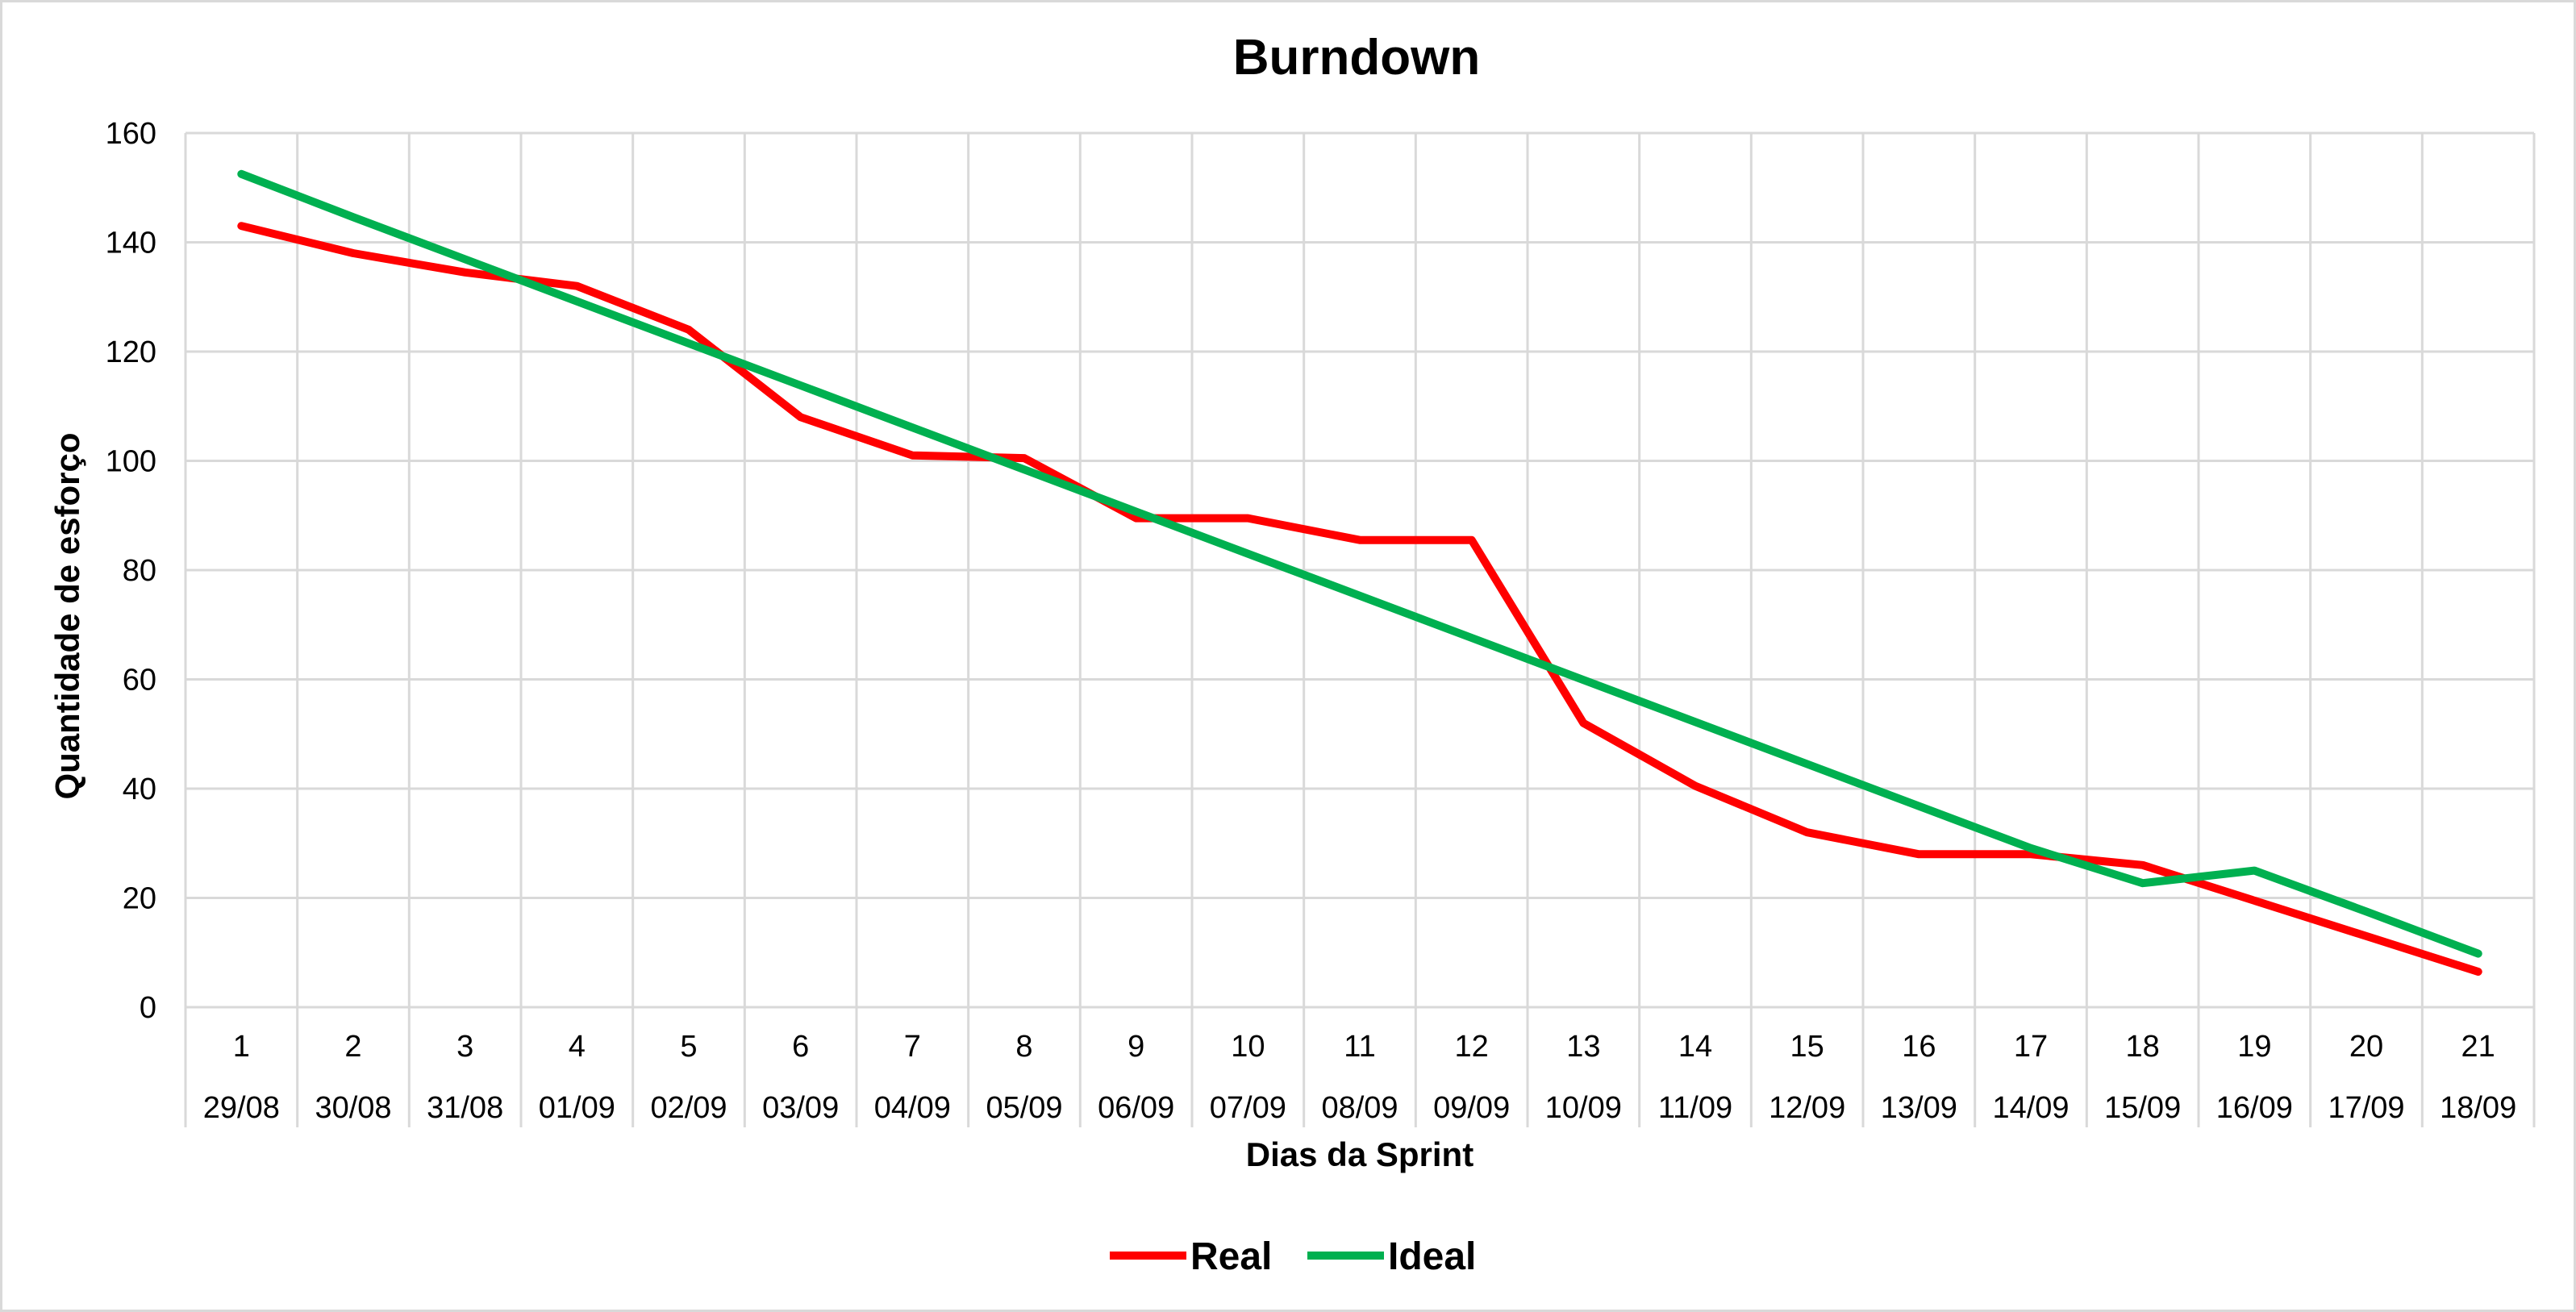  What do you see at coordinates (1583, 1047) in the screenshot?
I see `x-tick-label: 13` at bounding box center [1583, 1047].